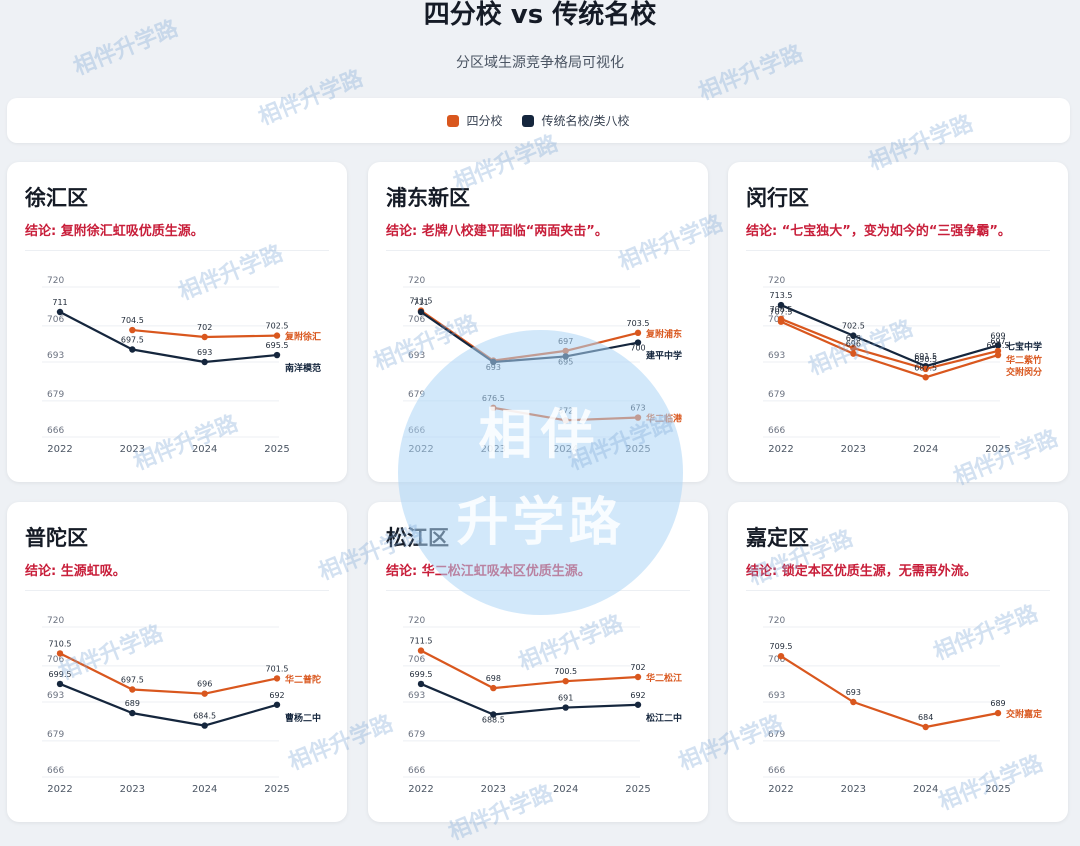 This screenshot has width=1080, height=846. I want to click on data-label: 687.5, so click(925, 367).